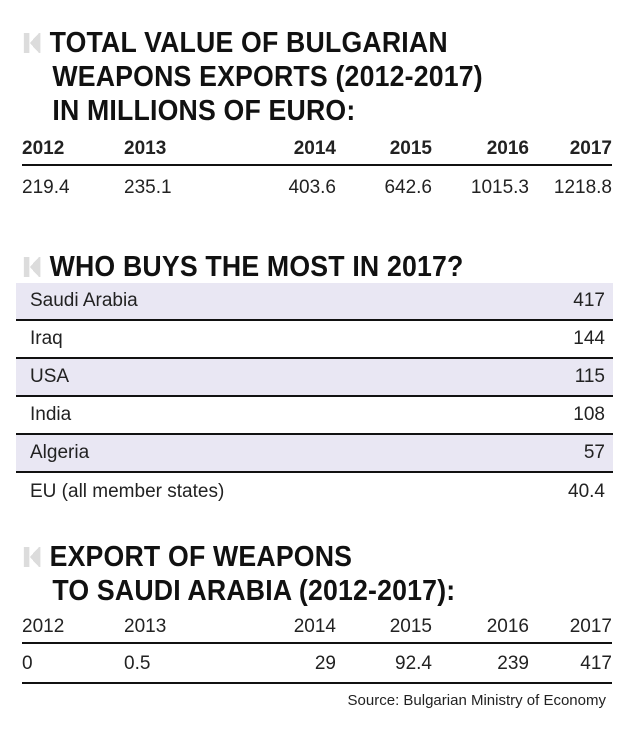  Describe the element at coordinates (46, 338) in the screenshot. I see `buyer-country: Iraq` at that location.